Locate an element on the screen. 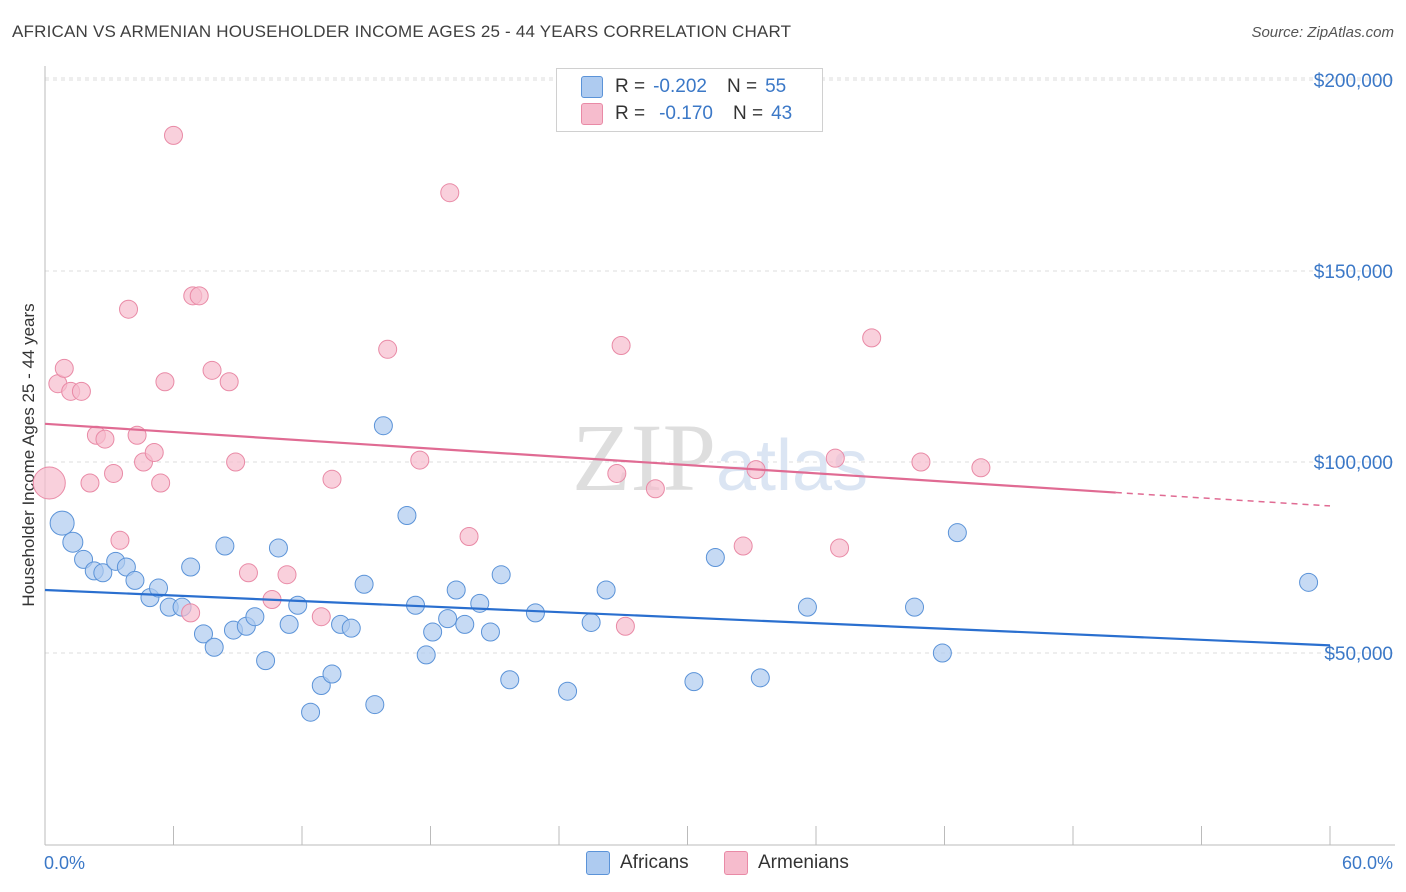 The width and height of the screenshot is (1406, 892). legend-n-value: 55 is located at coordinates (776, 86).